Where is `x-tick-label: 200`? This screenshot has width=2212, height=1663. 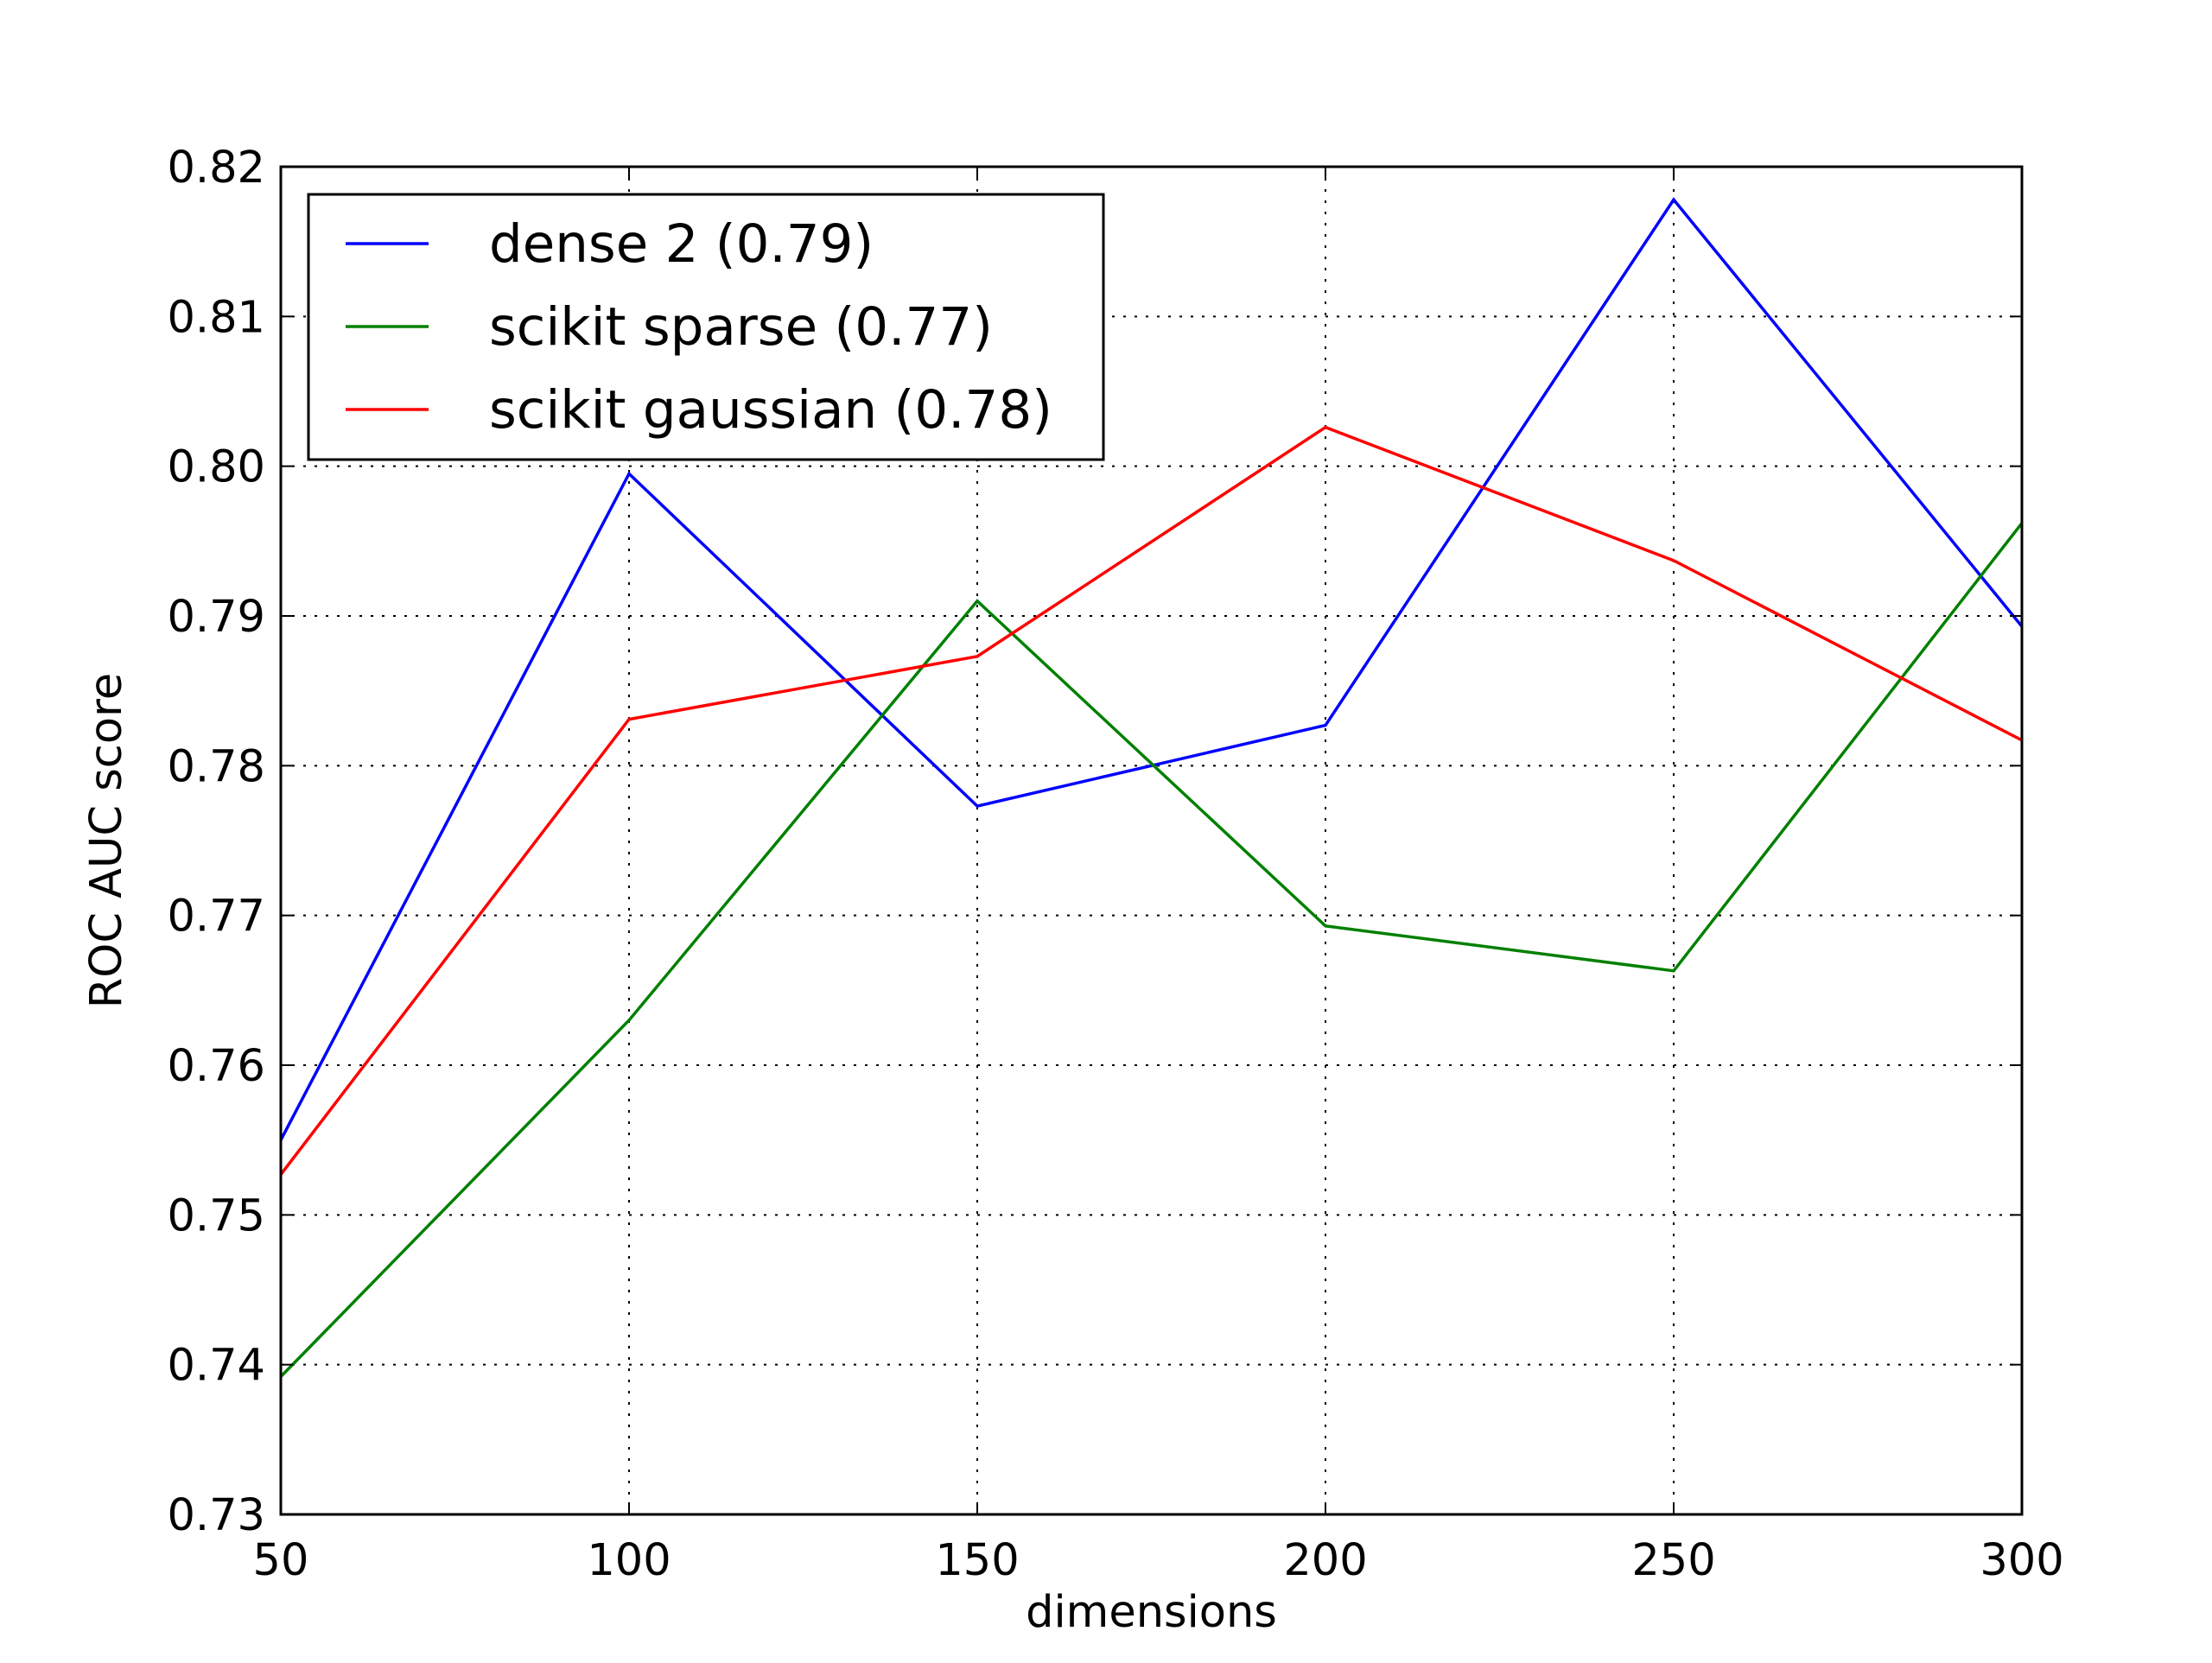 x-tick-label: 200 is located at coordinates (1325, 1561).